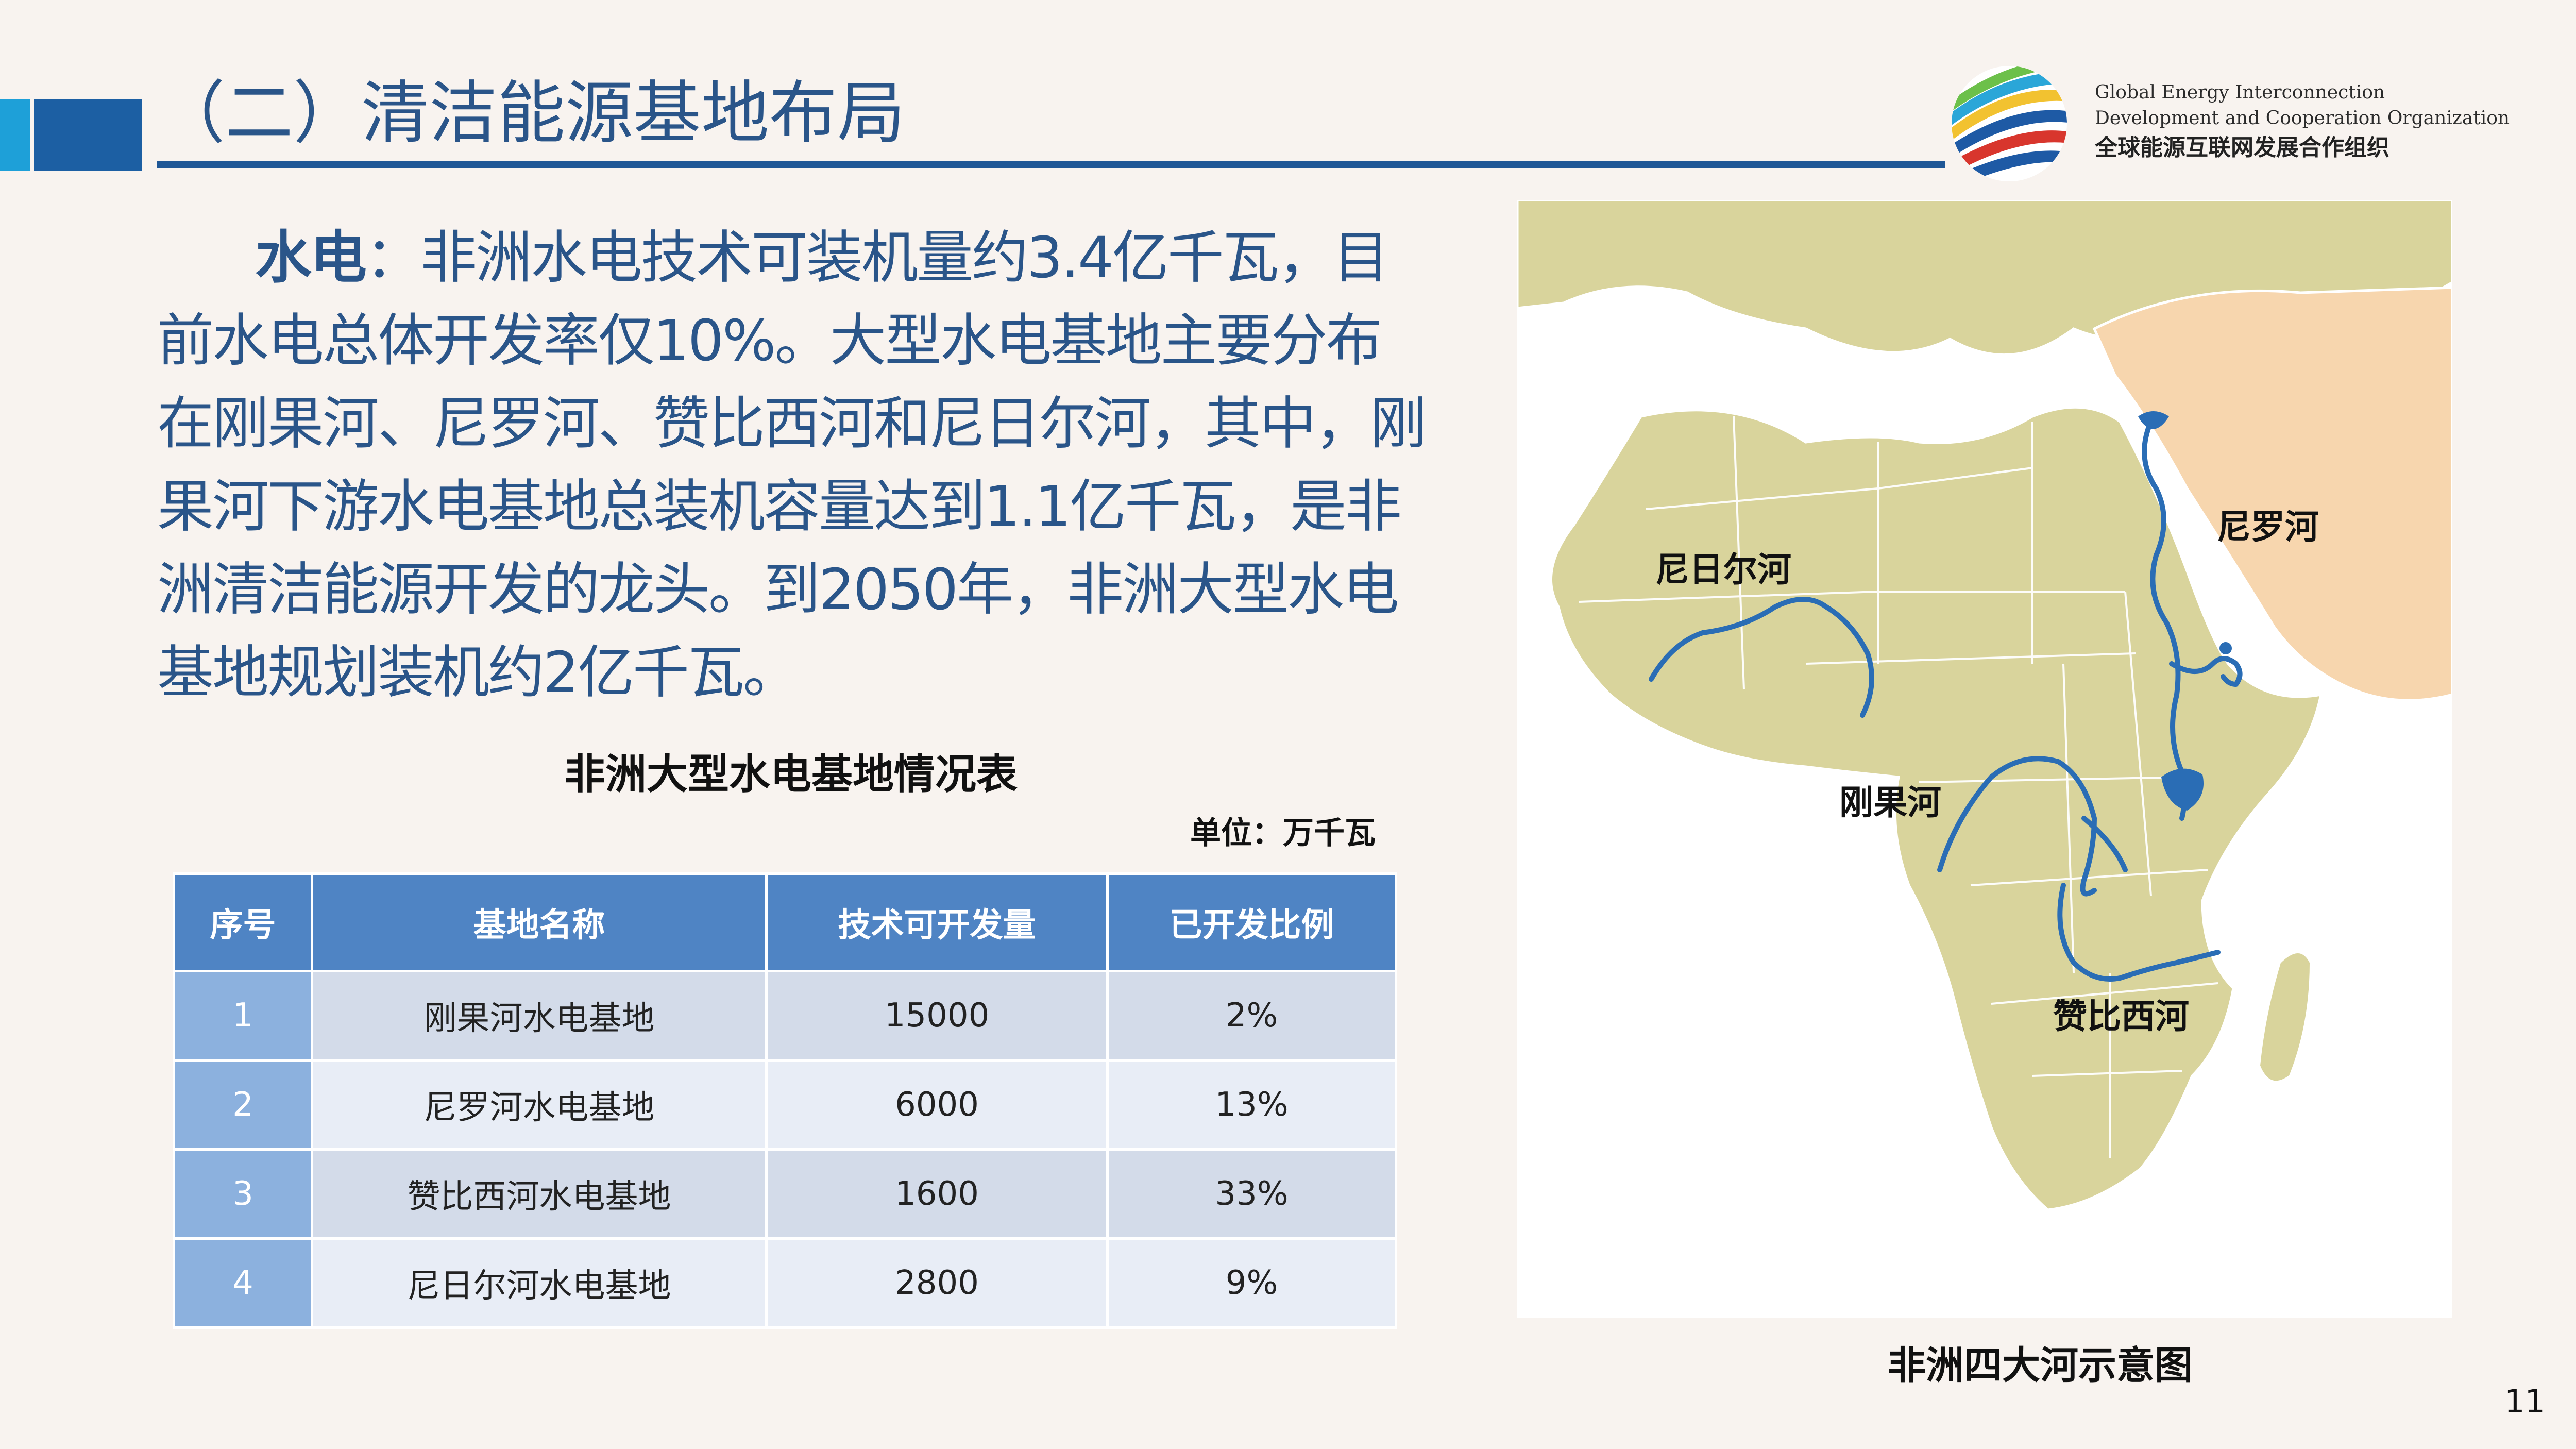 This screenshot has width=2576, height=1449. I want to click on geidco-logo-icon, so click(2009, 124).